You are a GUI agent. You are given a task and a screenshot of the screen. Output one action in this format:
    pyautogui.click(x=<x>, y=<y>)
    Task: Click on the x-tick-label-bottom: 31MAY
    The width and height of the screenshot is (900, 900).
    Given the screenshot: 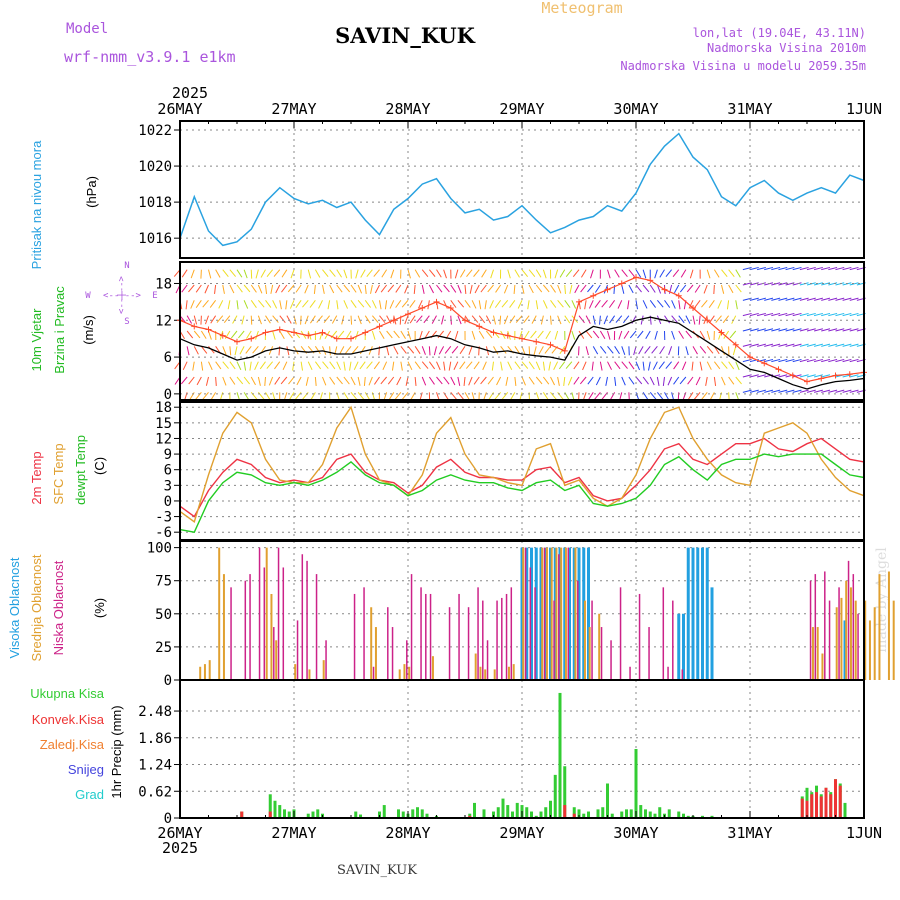 What is the action you would take?
    pyautogui.click(x=749, y=833)
    